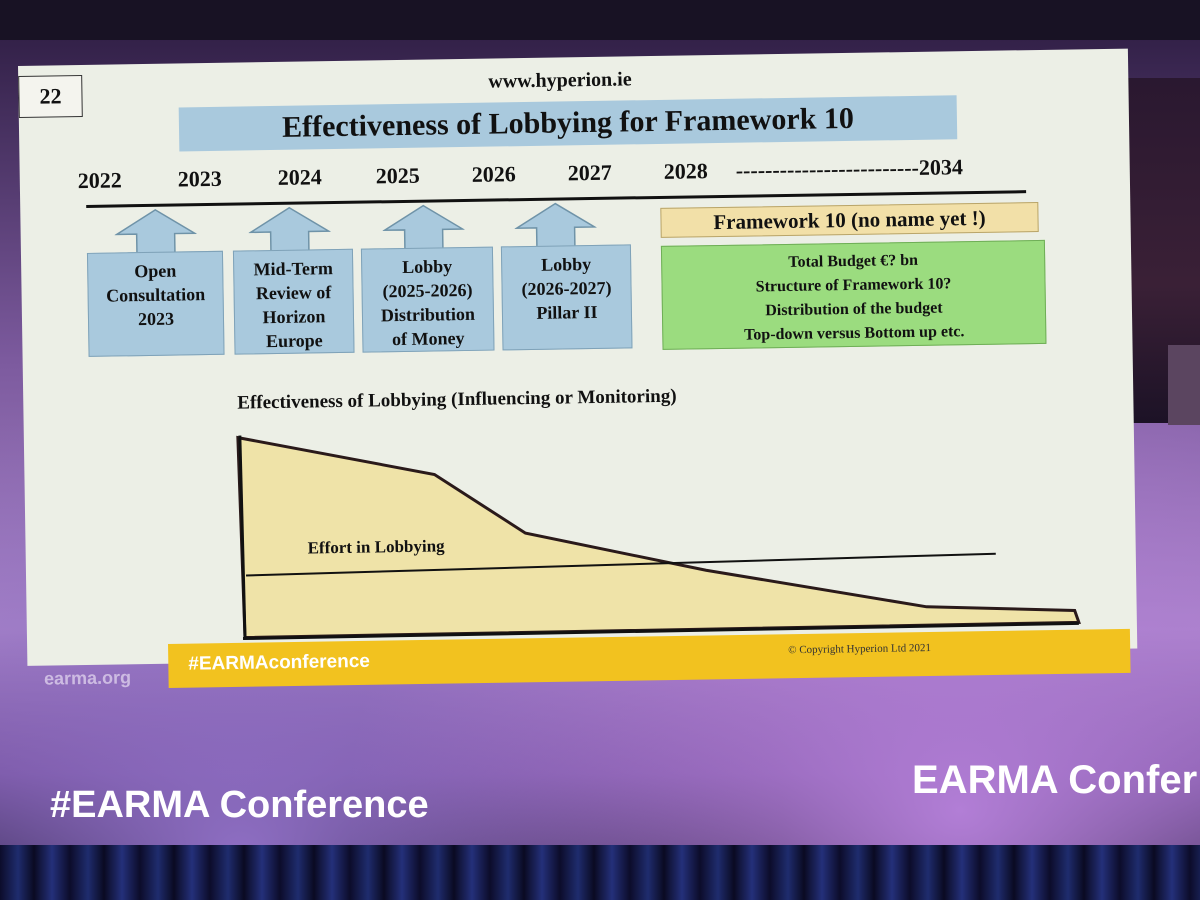 The width and height of the screenshot is (1200, 900). What do you see at coordinates (567, 312) in the screenshot?
I see `box-line: Pillar II` at bounding box center [567, 312].